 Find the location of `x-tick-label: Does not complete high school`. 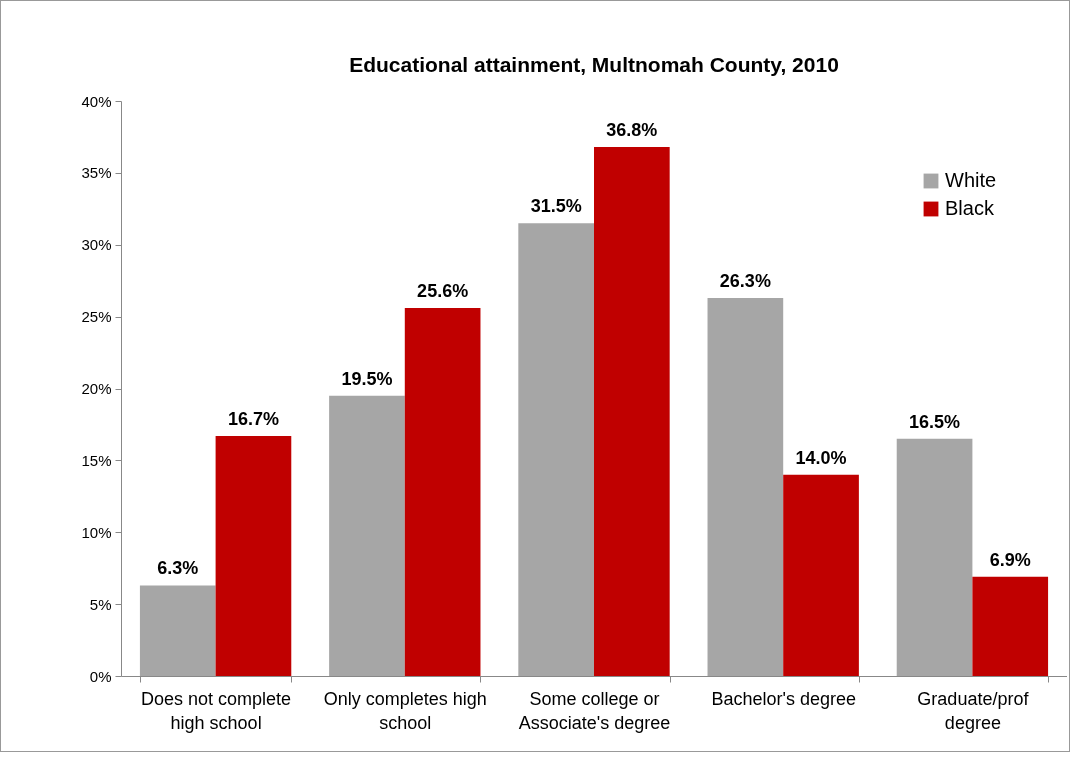

x-tick-label: Does not complete high school is located at coordinates (216, 710).